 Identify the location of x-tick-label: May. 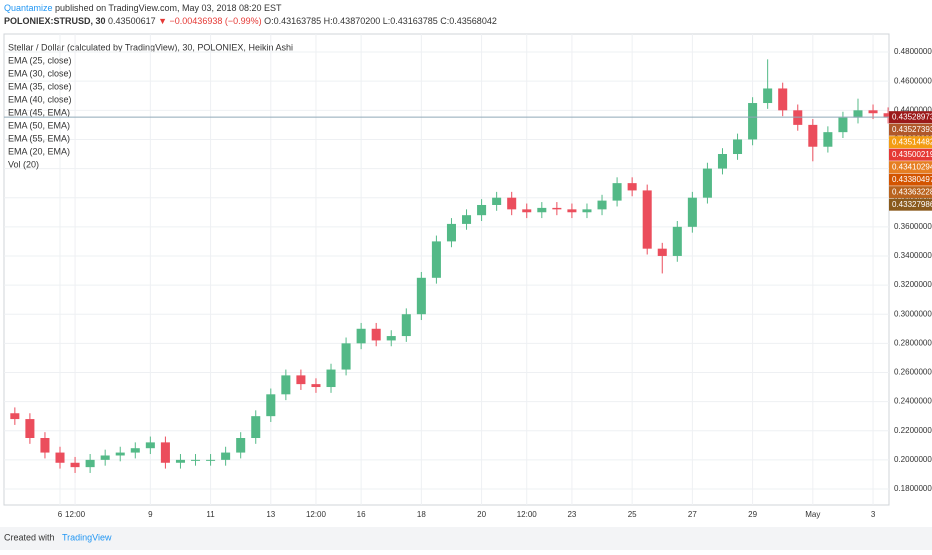
(812, 514).